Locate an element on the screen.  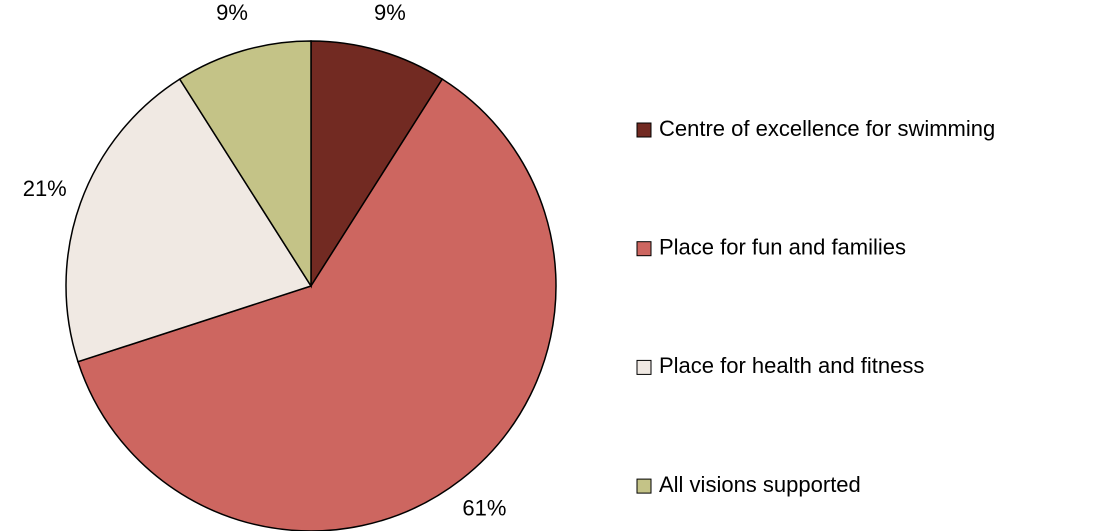
data-label: 21% is located at coordinates (45, 188).